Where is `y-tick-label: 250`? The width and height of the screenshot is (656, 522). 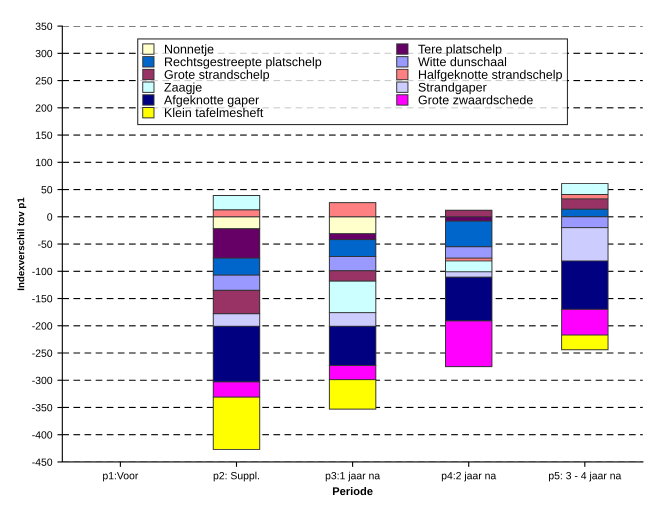 y-tick-label: 250 is located at coordinates (44, 80).